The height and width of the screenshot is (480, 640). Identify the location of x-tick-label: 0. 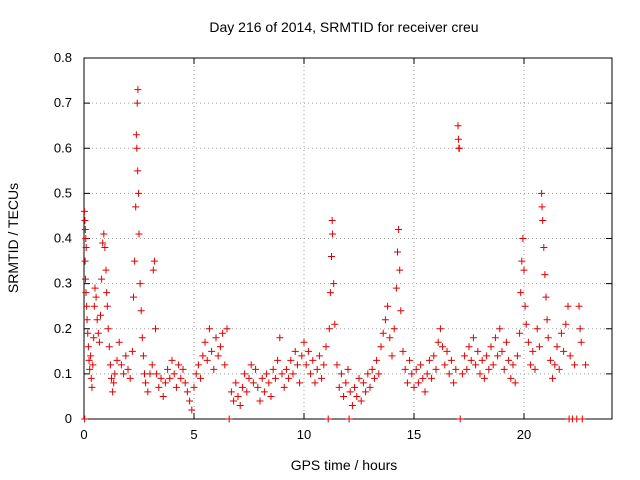
(83, 434).